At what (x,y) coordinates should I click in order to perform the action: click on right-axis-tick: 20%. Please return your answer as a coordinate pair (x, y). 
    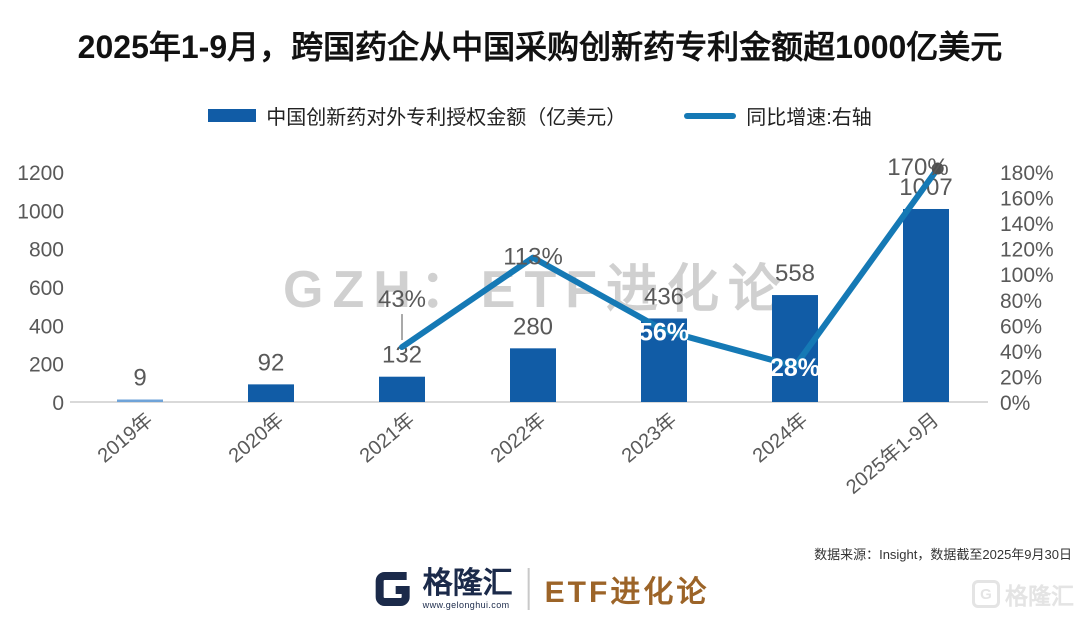
    Looking at the image, I should click on (1021, 377).